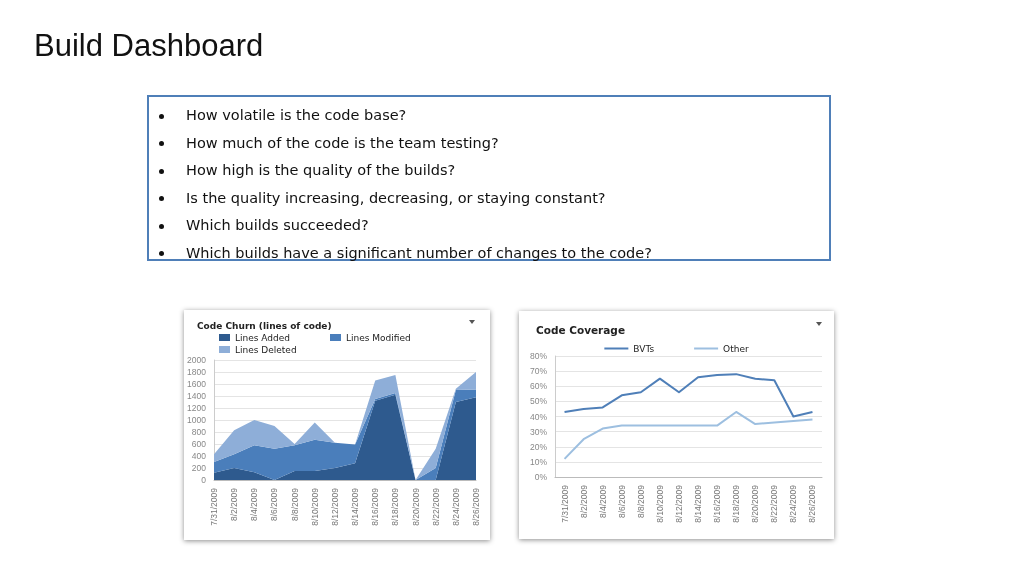 The image size is (1024, 576). Describe the element at coordinates (538, 386) in the screenshot. I see `y-tick-label: 60%` at that location.